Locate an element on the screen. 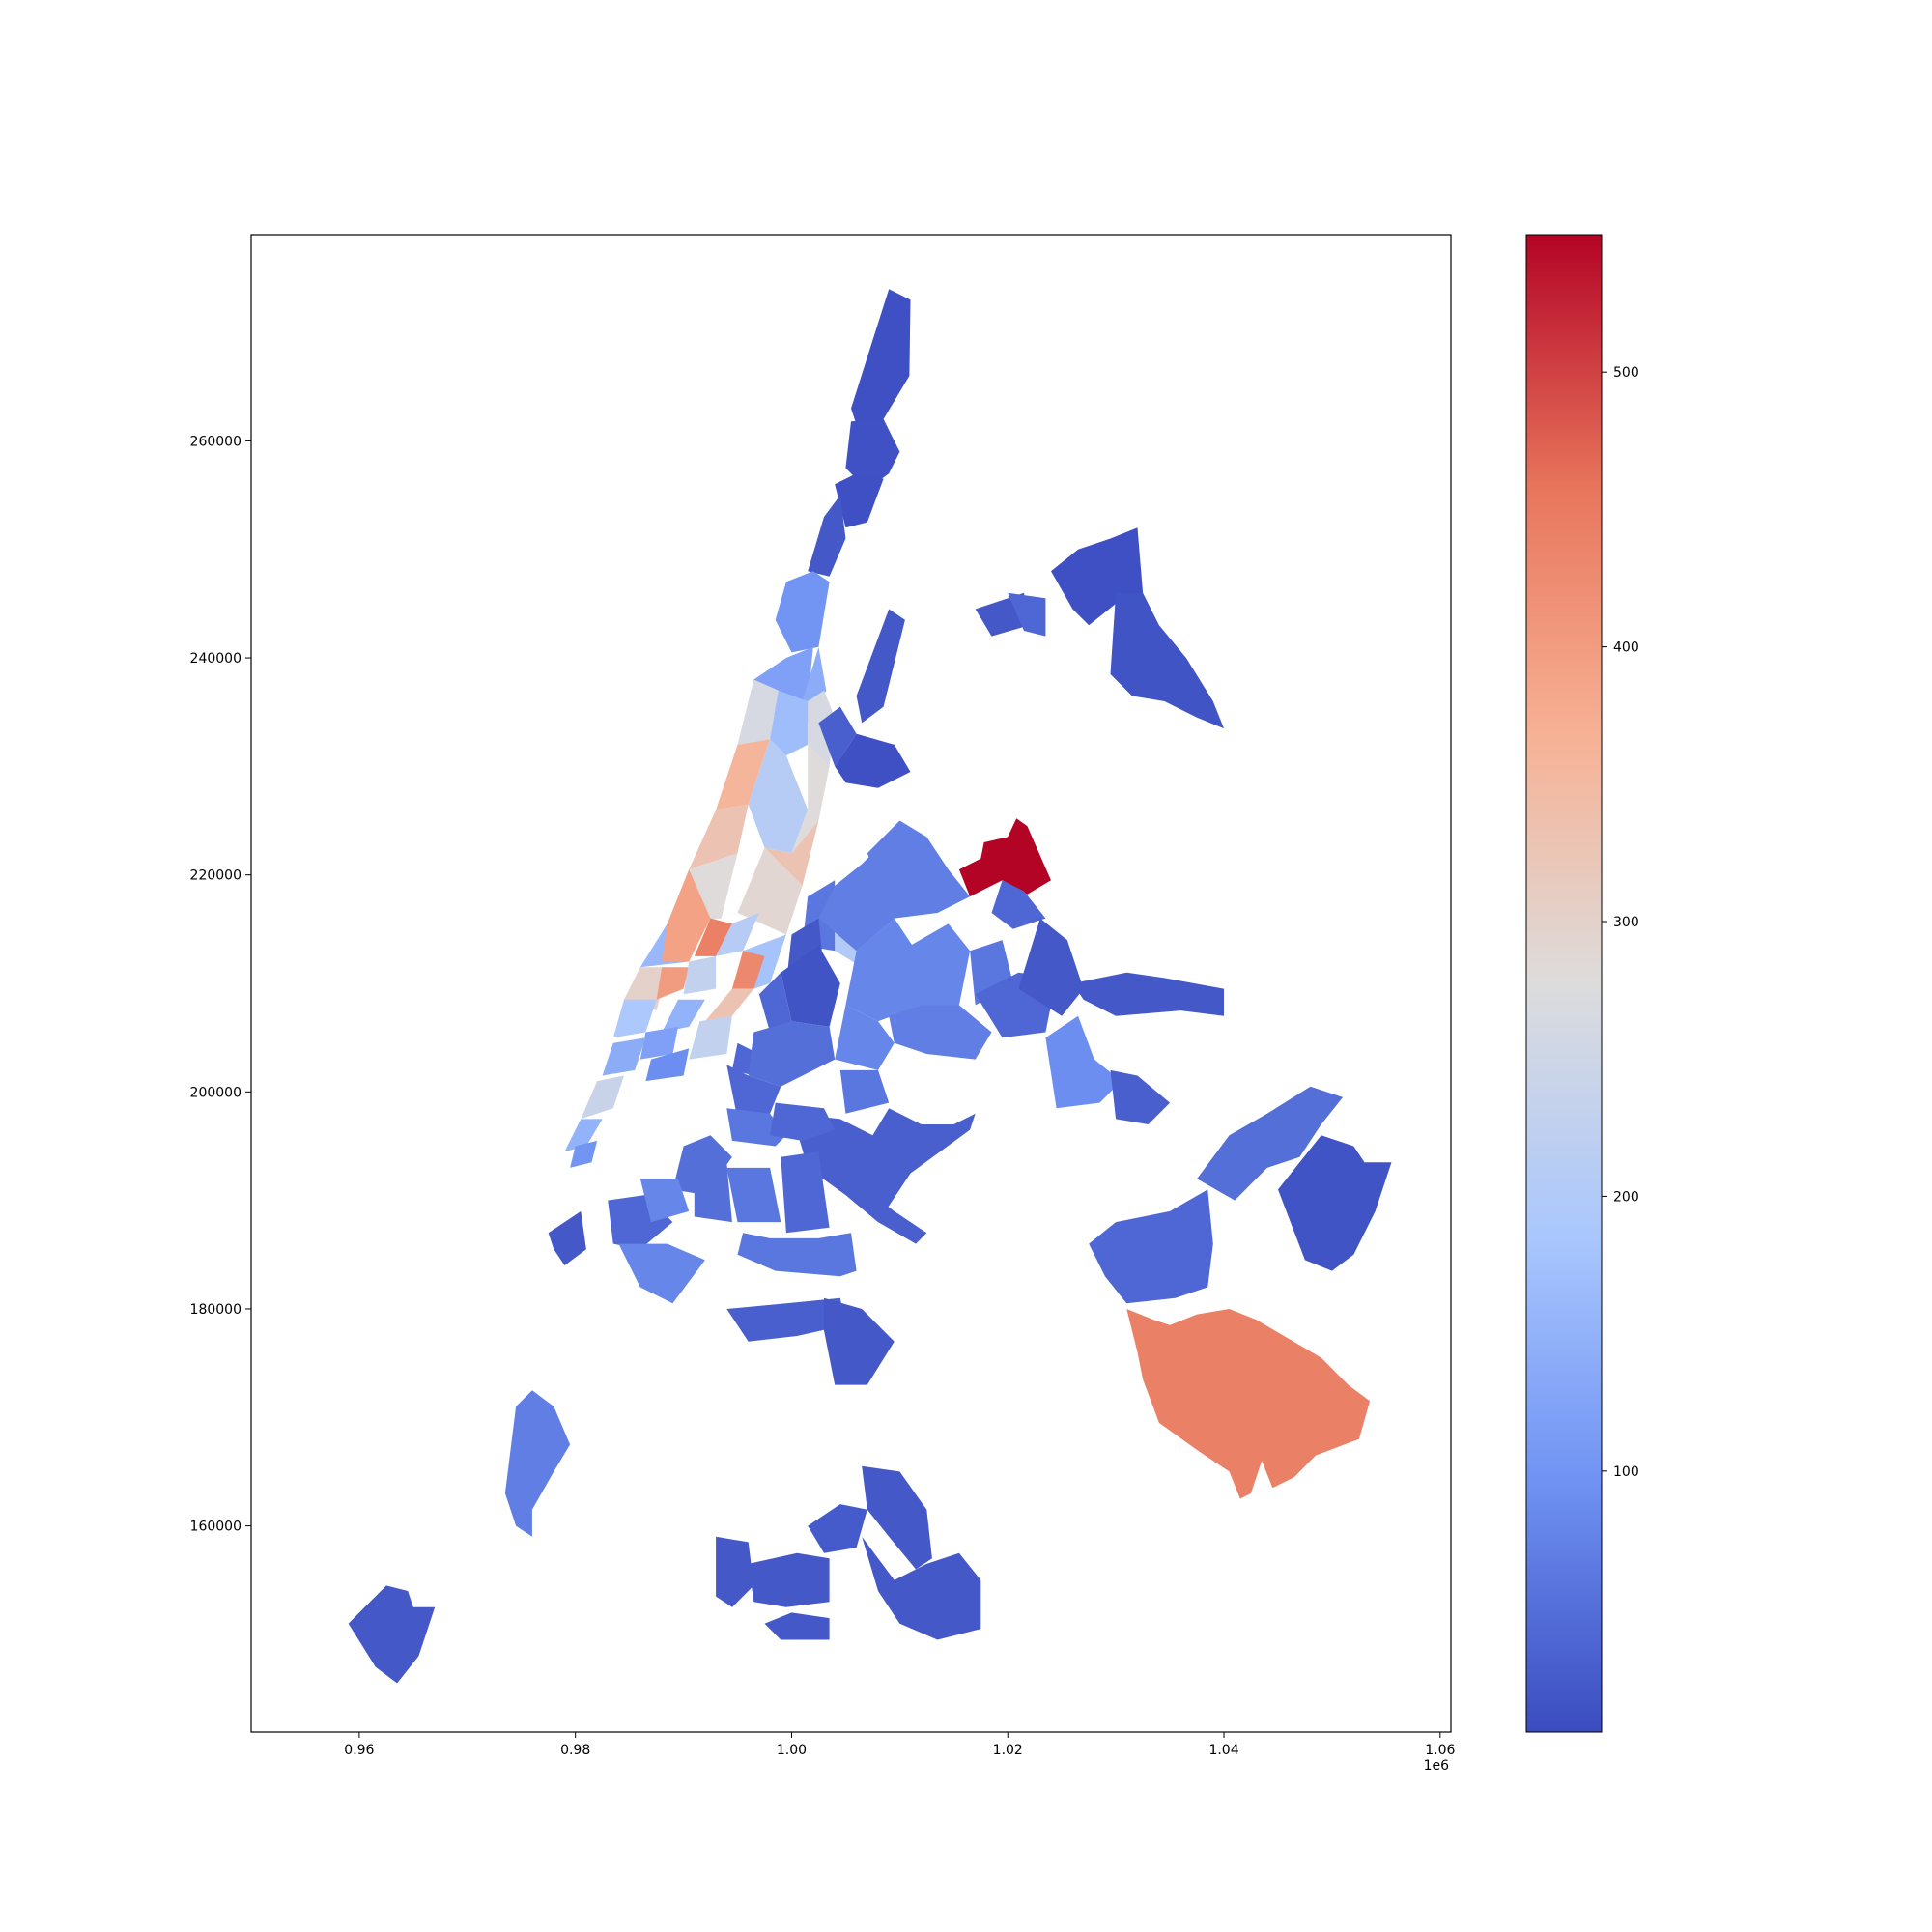 This screenshot has height=1932, width=1932. colorbar-tick-label: 300 is located at coordinates (1626, 922).